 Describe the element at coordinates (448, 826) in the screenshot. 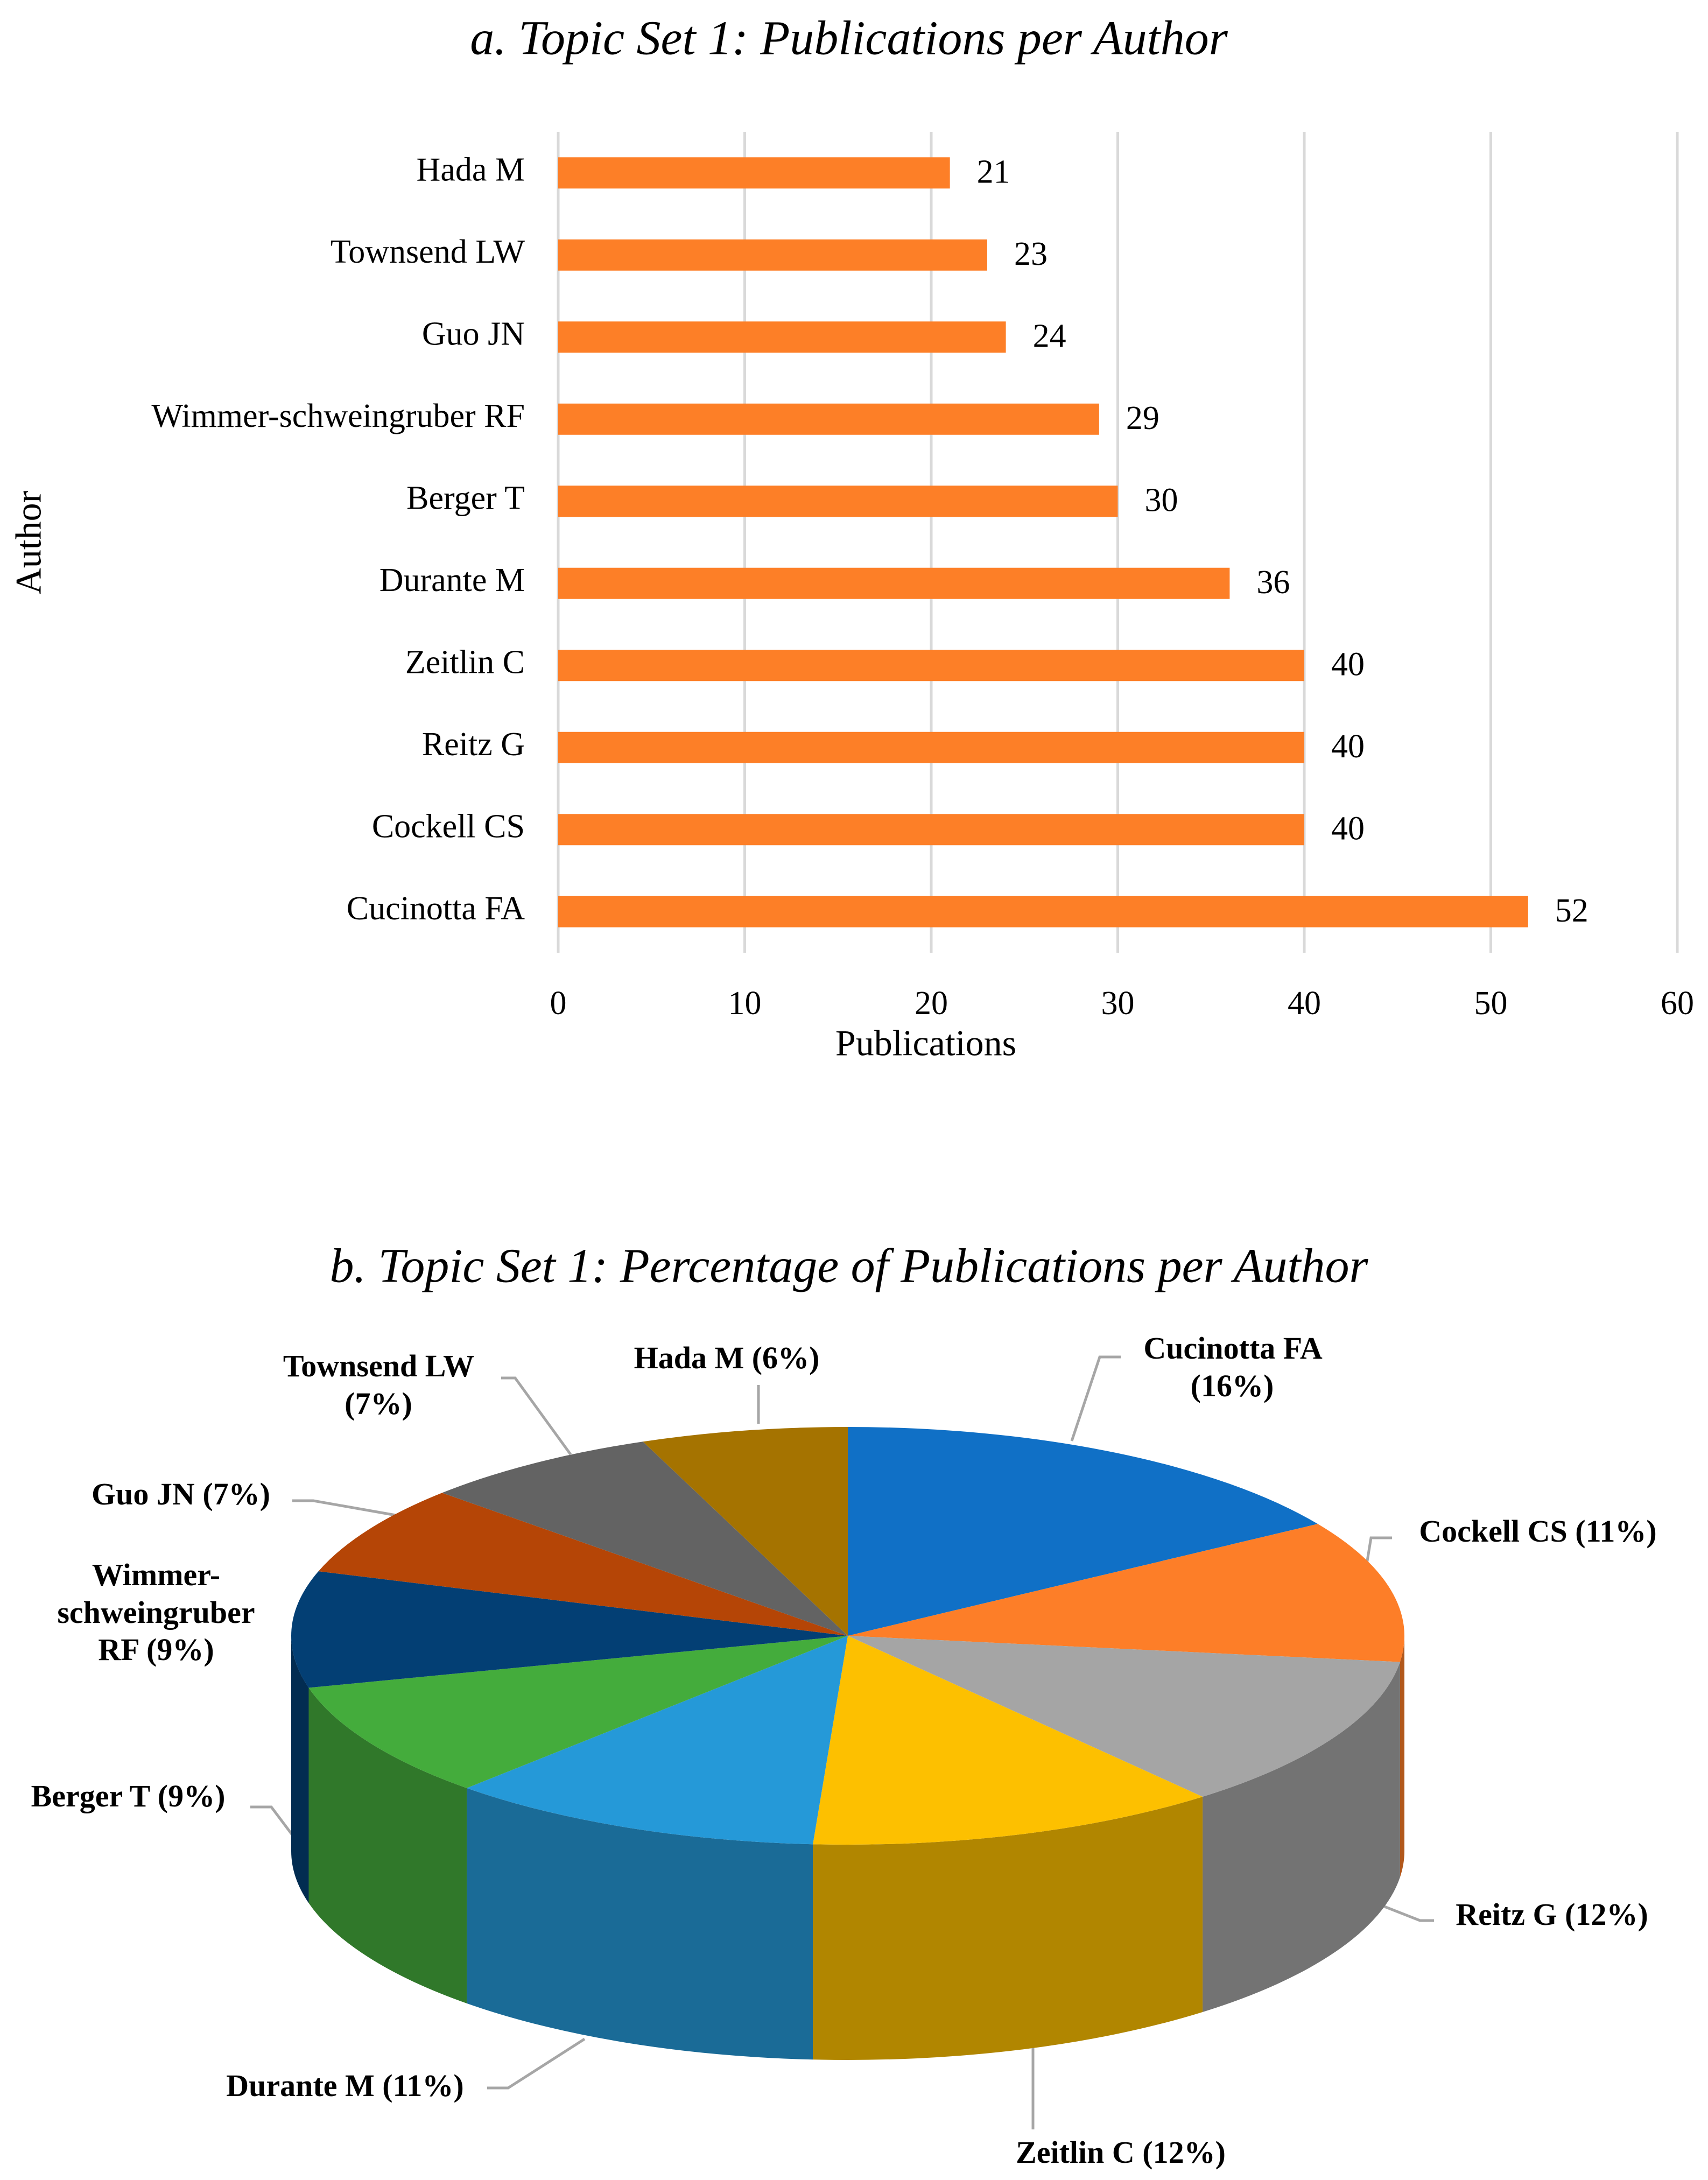

I see `y-tick-label: Cockell CS` at that location.